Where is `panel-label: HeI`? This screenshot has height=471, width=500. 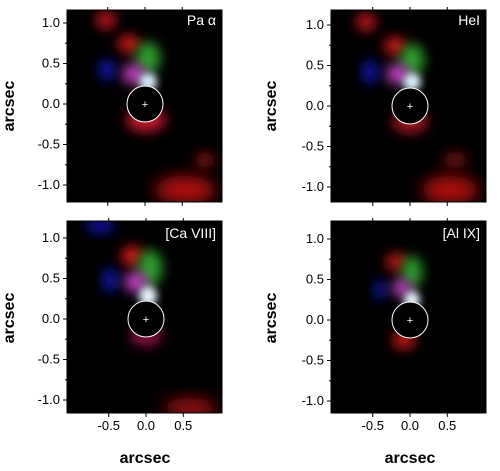 panel-label: HeI is located at coordinates (469, 20).